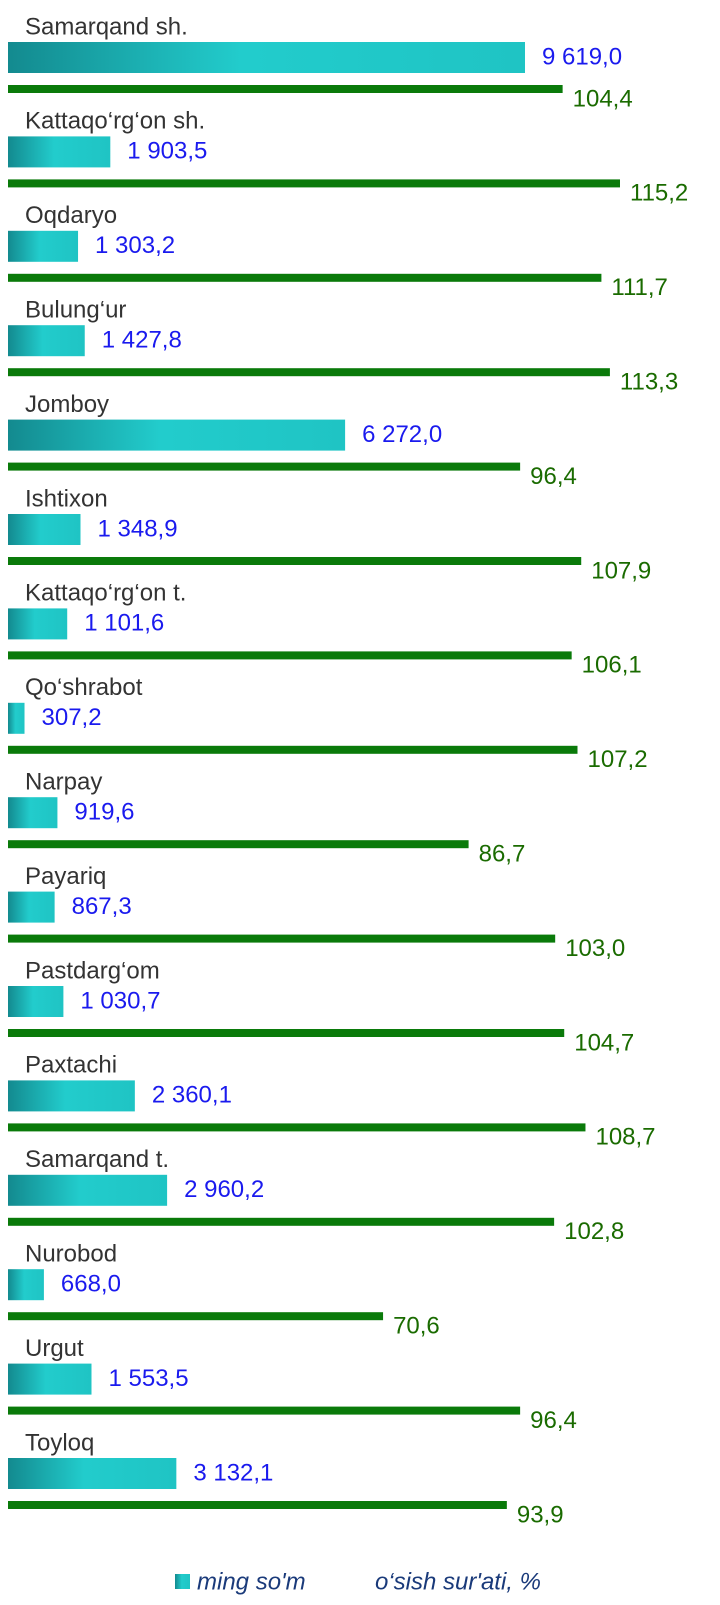 The width and height of the screenshot is (720, 1605). What do you see at coordinates (124, 623) in the screenshot?
I see `value-label: 1 101,6` at bounding box center [124, 623].